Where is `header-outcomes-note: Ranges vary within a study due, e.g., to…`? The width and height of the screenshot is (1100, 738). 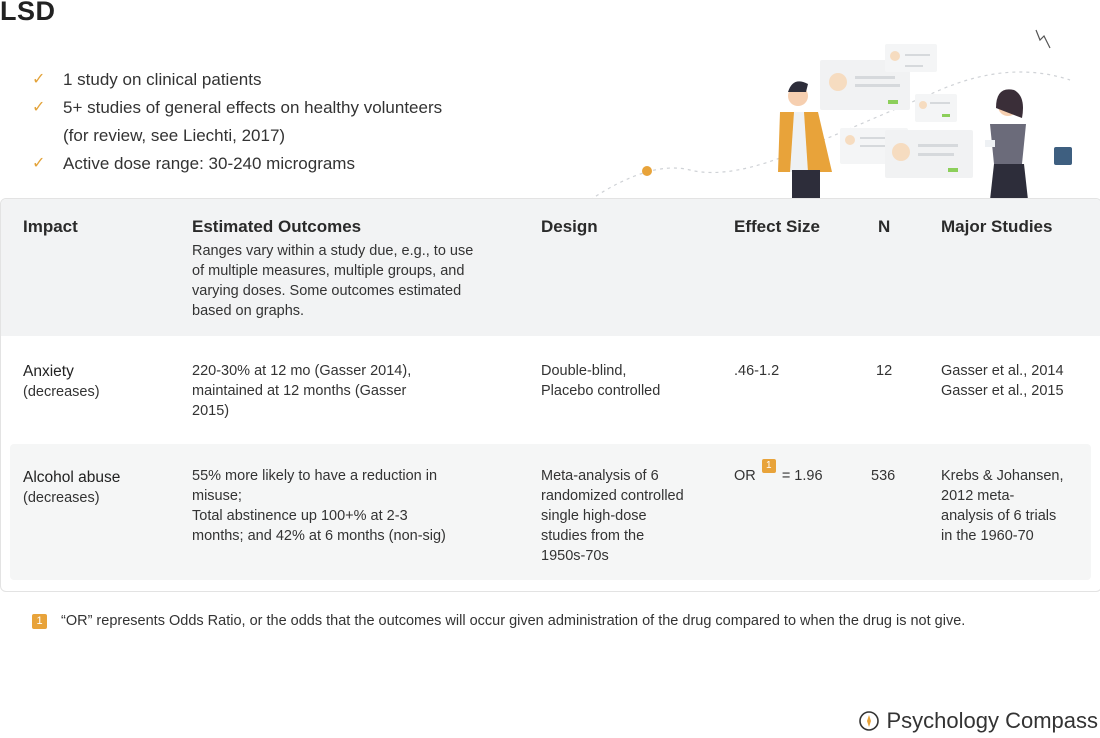 header-outcomes-note: Ranges vary within a study due, e.g., to… is located at coordinates (333, 281).